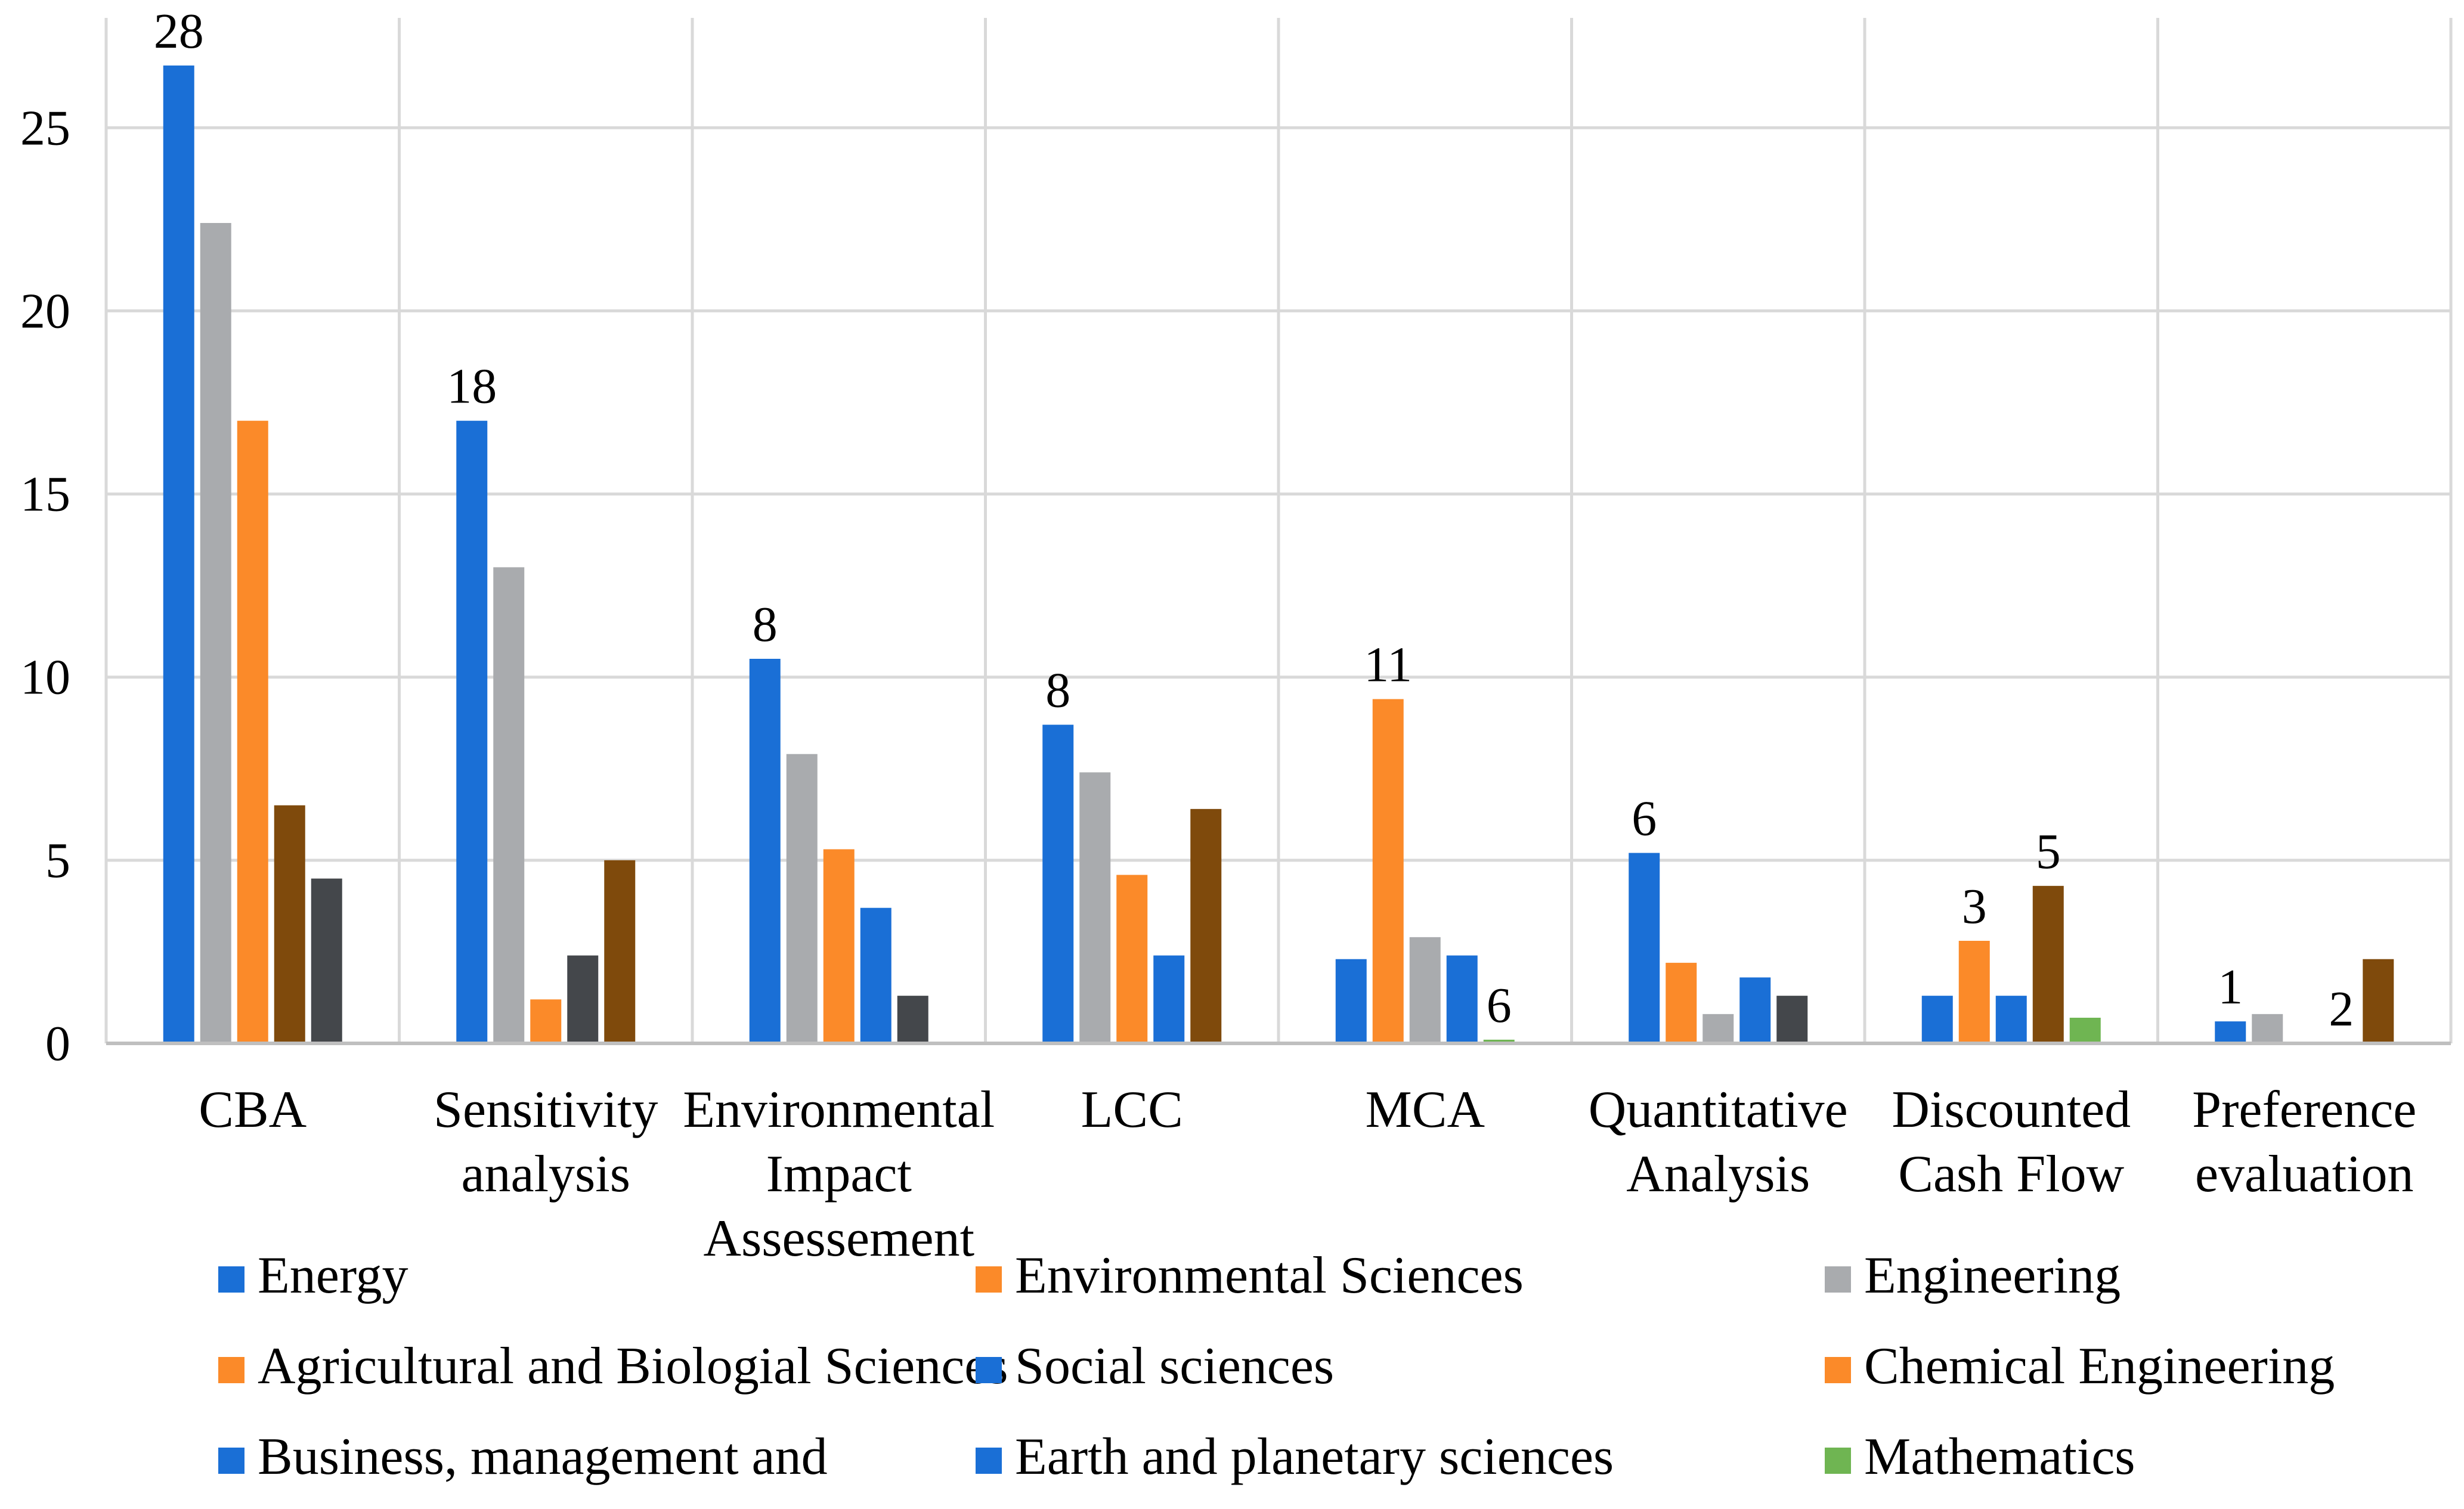  Describe the element at coordinates (2011, 1174) in the screenshot. I see `x-tick-label: Cash Flow` at that location.